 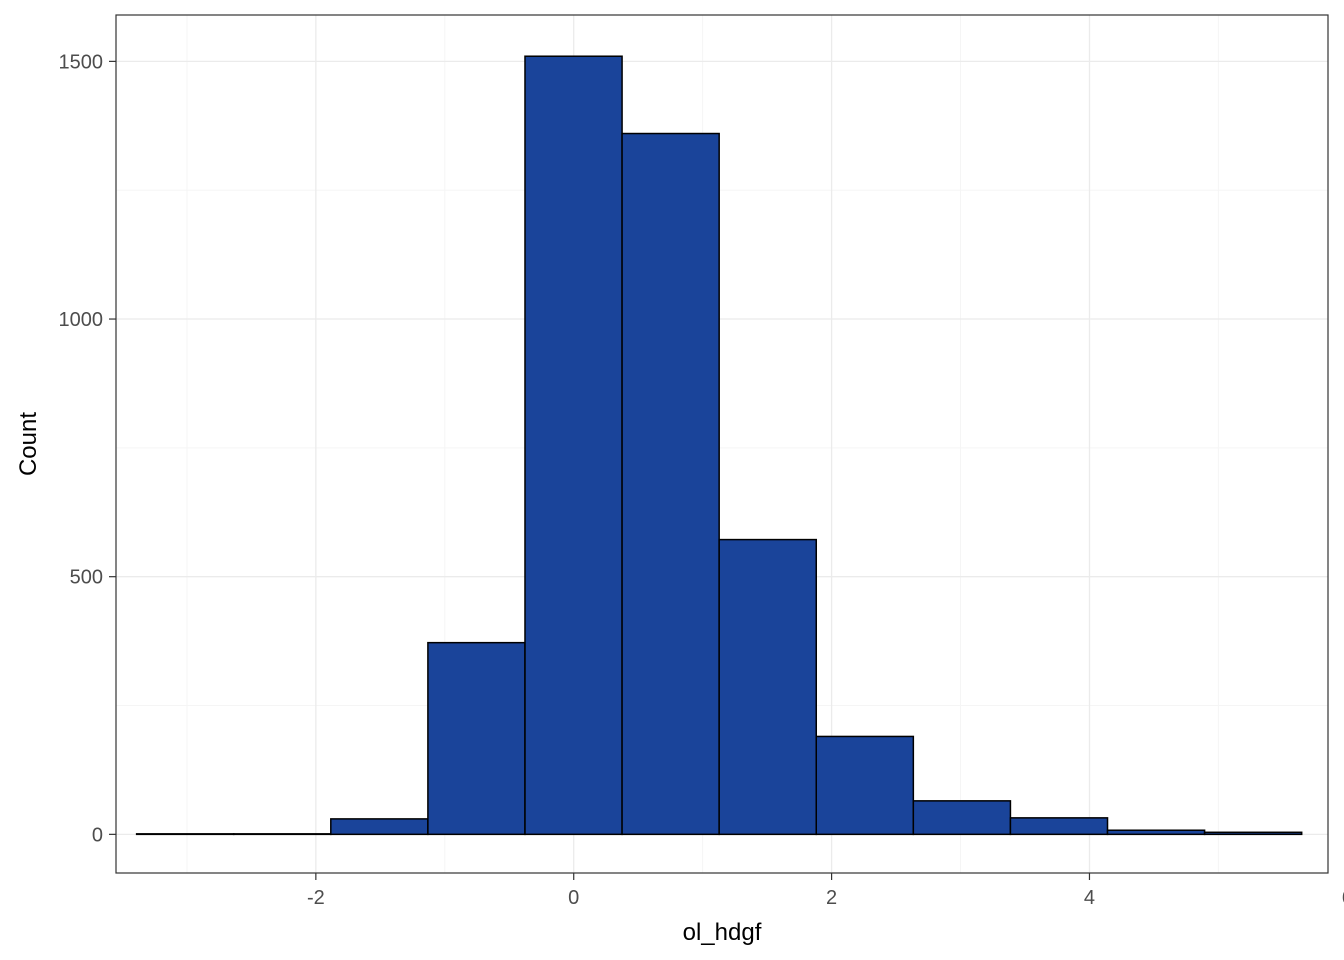 What do you see at coordinates (1343, 898) in the screenshot?
I see `x-tick-label: 6` at bounding box center [1343, 898].